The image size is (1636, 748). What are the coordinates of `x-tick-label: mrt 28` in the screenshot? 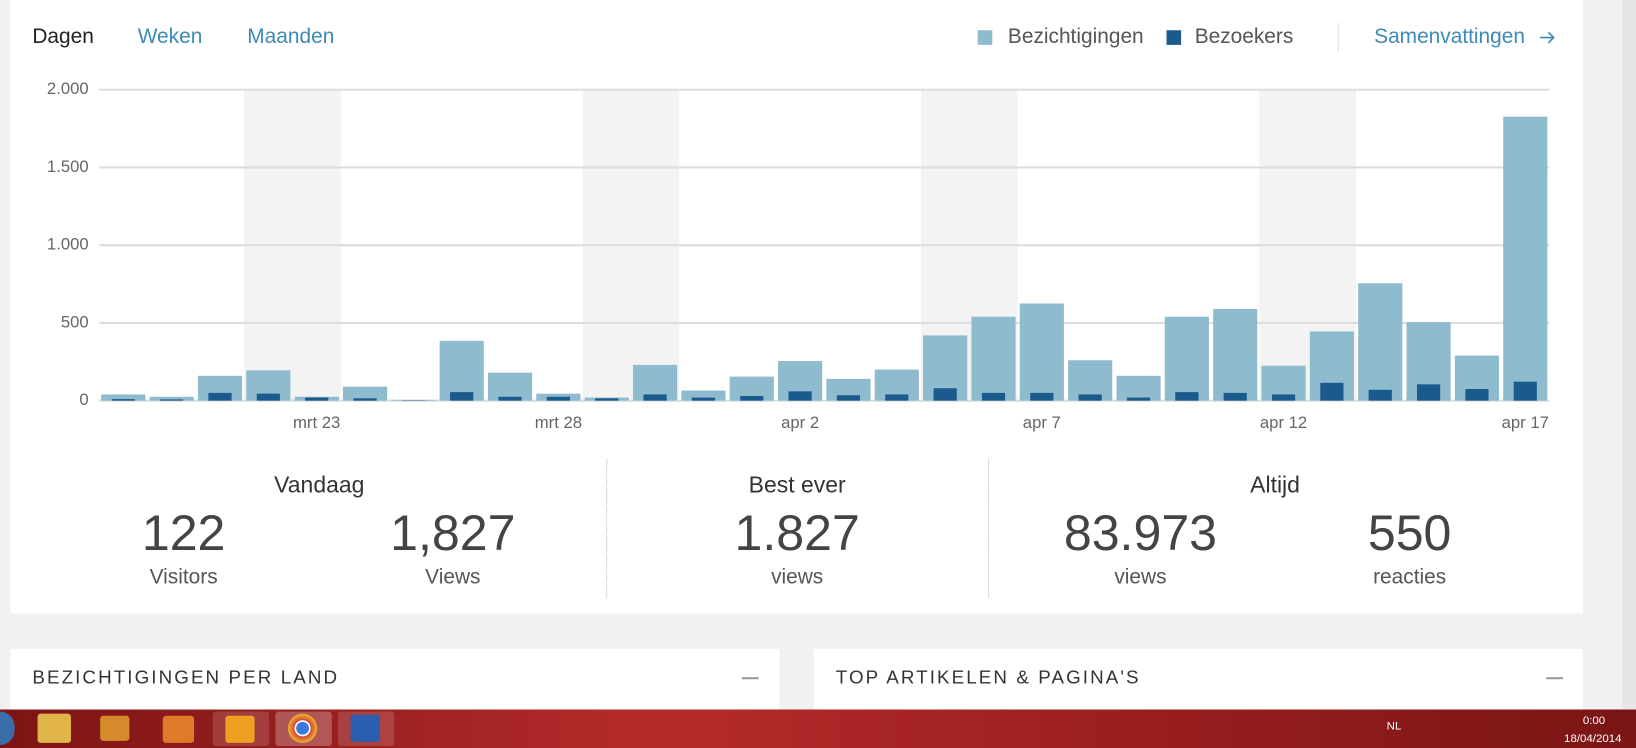 It's located at (558, 422).